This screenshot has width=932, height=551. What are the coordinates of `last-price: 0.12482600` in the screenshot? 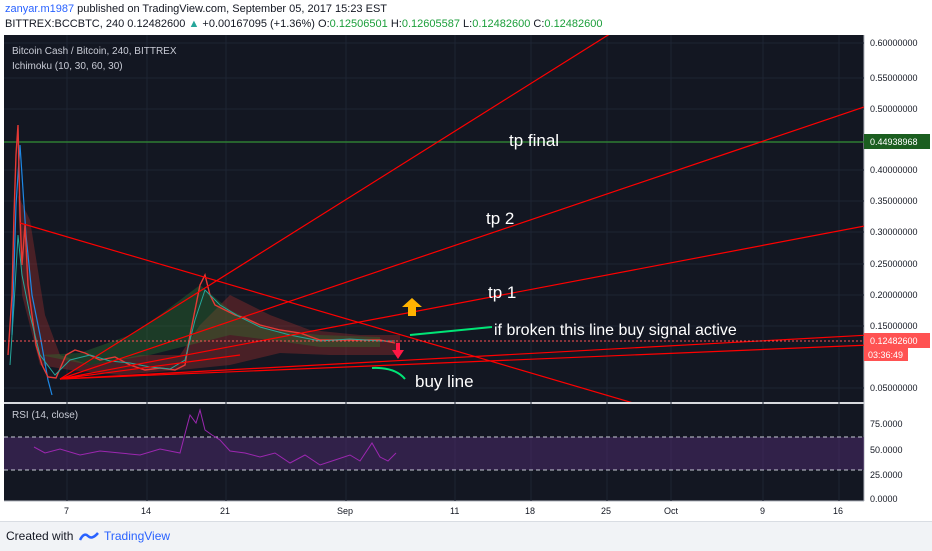 It's located at (156, 24).